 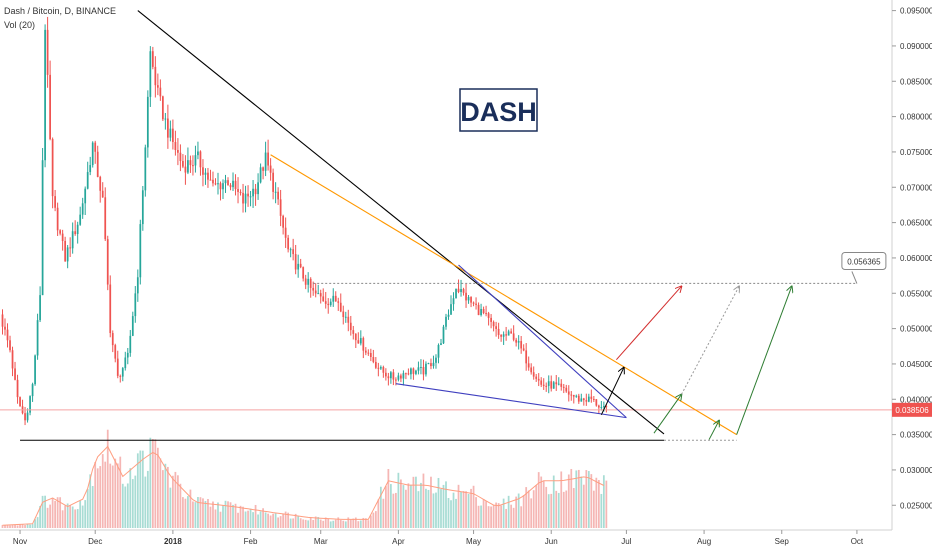 What do you see at coordinates (916, 258) in the screenshot?
I see `price-tick-label: 0.060000` at bounding box center [916, 258].